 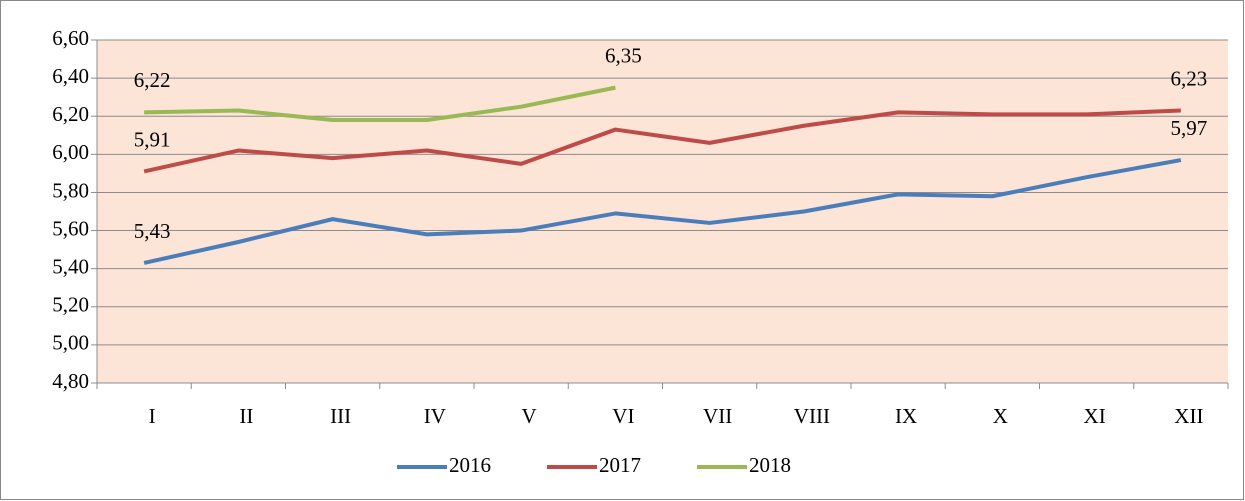 What do you see at coordinates (906, 416) in the screenshot?
I see `x-tick-label: IX` at bounding box center [906, 416].